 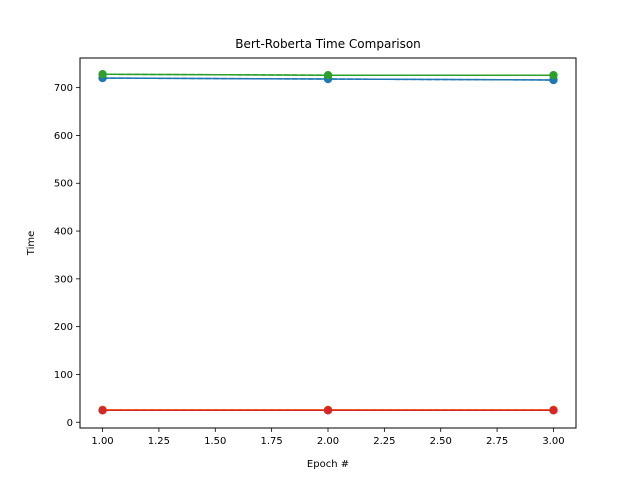 I want to click on x-axis-title: Epoch #, so click(x=328, y=464).